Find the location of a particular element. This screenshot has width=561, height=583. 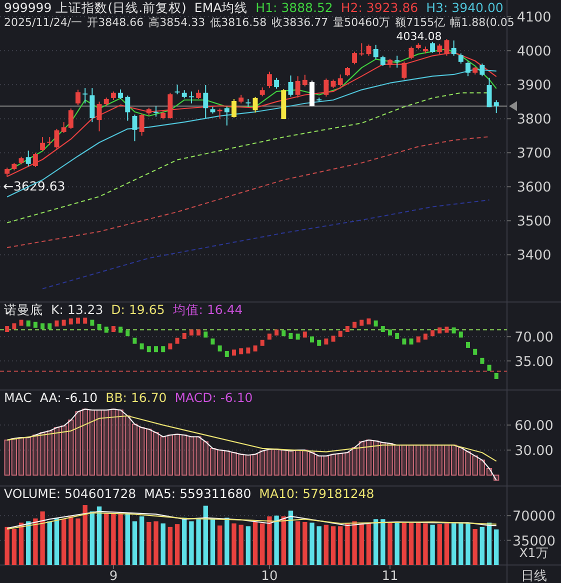

chart-title: 诺曼底 is located at coordinates (23, 309).